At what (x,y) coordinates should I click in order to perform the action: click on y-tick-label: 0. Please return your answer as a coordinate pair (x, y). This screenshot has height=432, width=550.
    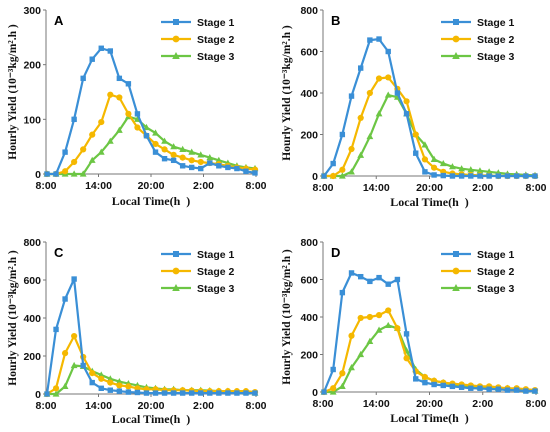
    Looking at the image, I should click on (38, 395).